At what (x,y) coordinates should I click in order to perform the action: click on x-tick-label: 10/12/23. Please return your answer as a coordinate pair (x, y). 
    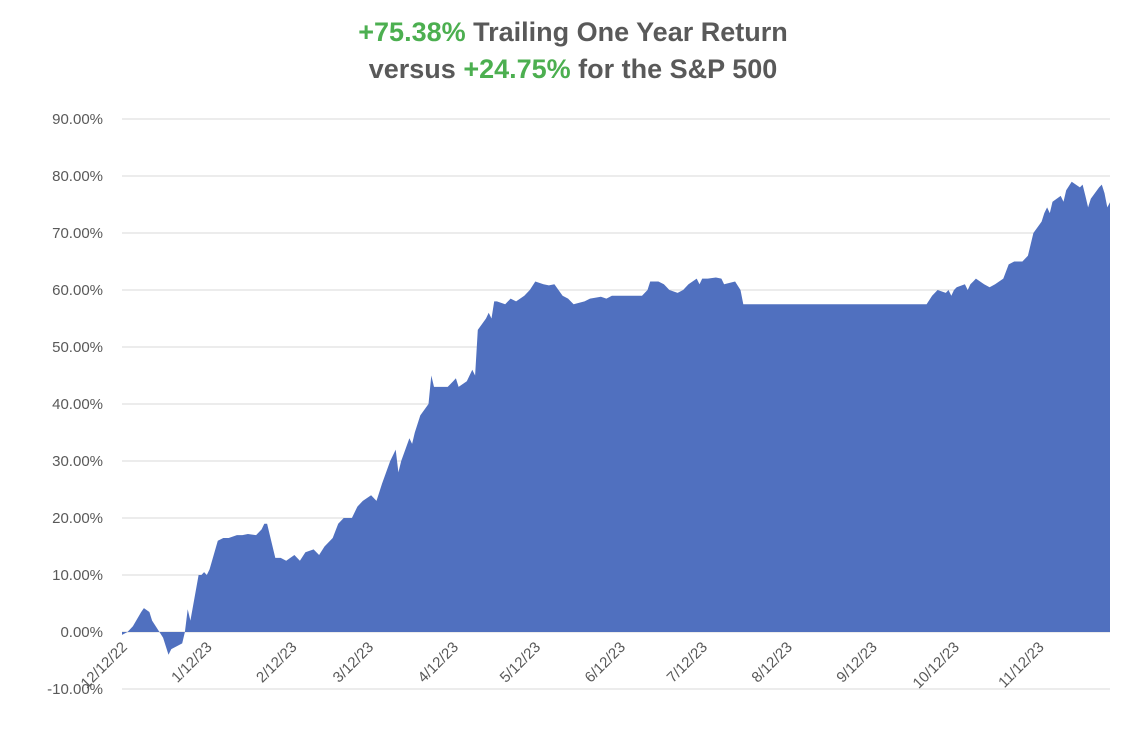
    Looking at the image, I should click on (936, 665).